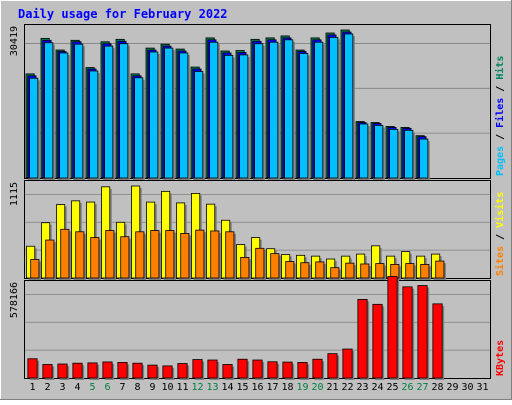  Describe the element at coordinates (362, 387) in the screenshot. I see `x-tick-label-23: 23` at that location.